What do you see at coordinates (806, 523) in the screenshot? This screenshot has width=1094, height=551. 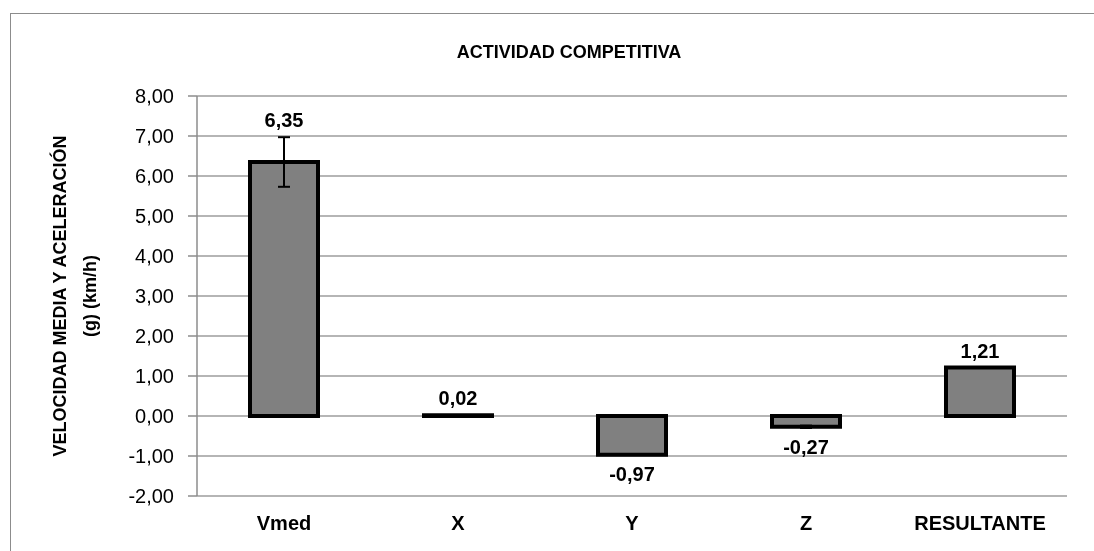 I see `x-tick-label: Z` at bounding box center [806, 523].